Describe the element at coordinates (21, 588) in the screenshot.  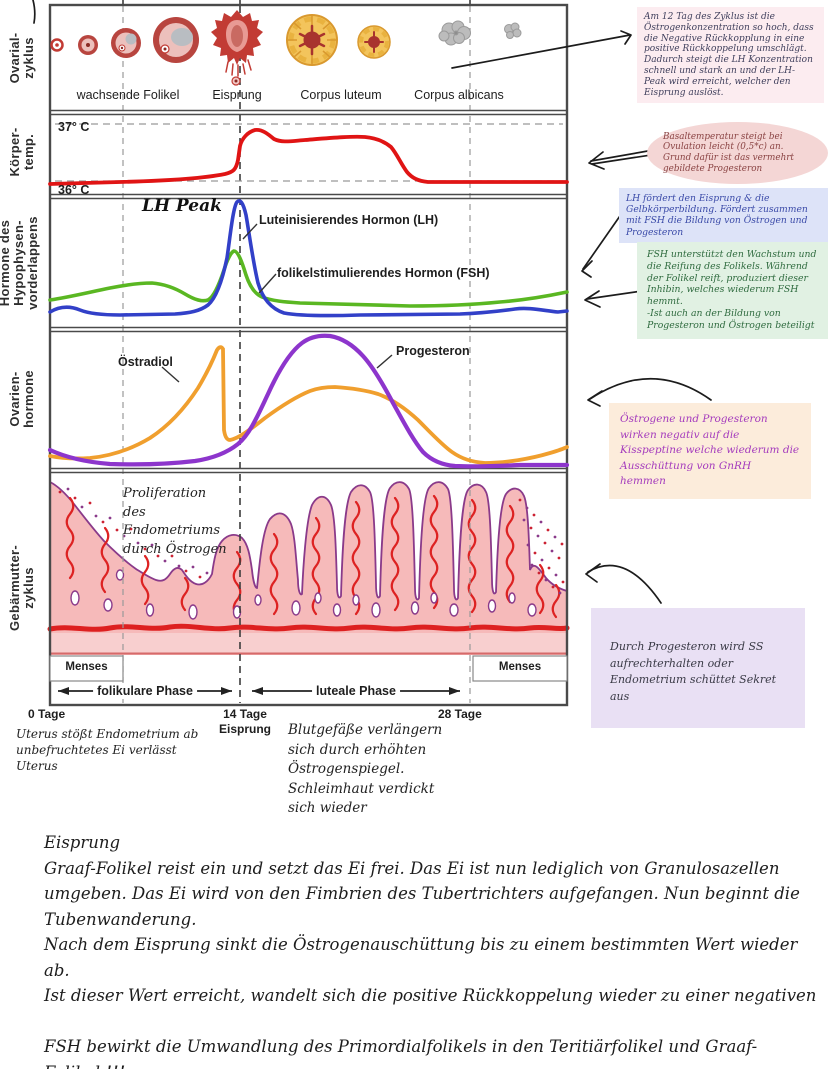
I see `axis-label-uterine: Gebärmutter- zyklus` at that location.